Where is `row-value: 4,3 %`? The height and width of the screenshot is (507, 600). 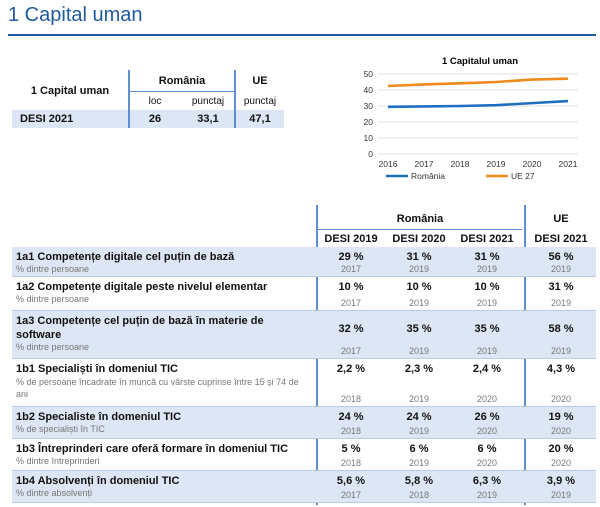 row-value: 4,3 % is located at coordinates (561, 369).